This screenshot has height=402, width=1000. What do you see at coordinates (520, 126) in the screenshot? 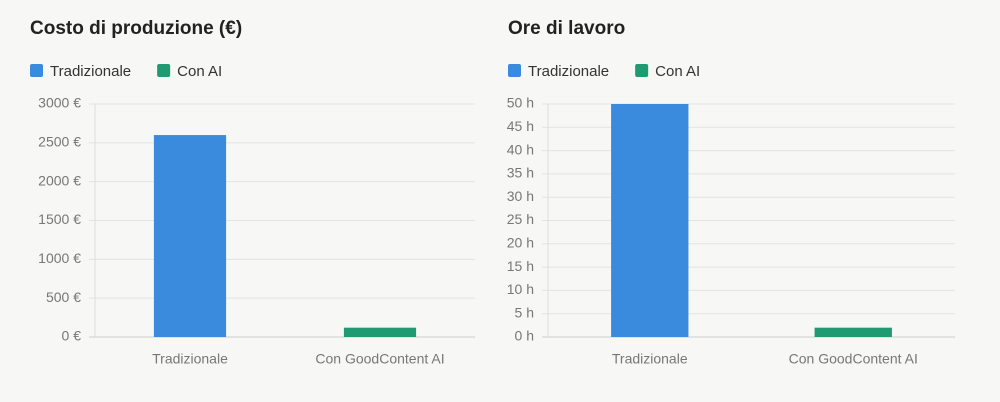
I see `y-tick-label: 45 h` at bounding box center [520, 126].